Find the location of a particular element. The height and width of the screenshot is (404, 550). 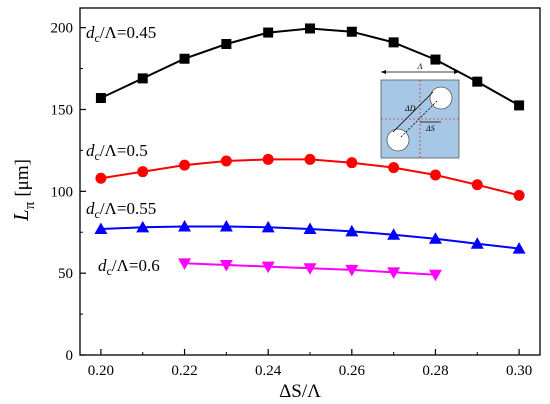

y-tick-label: 150 is located at coordinates (62, 110).